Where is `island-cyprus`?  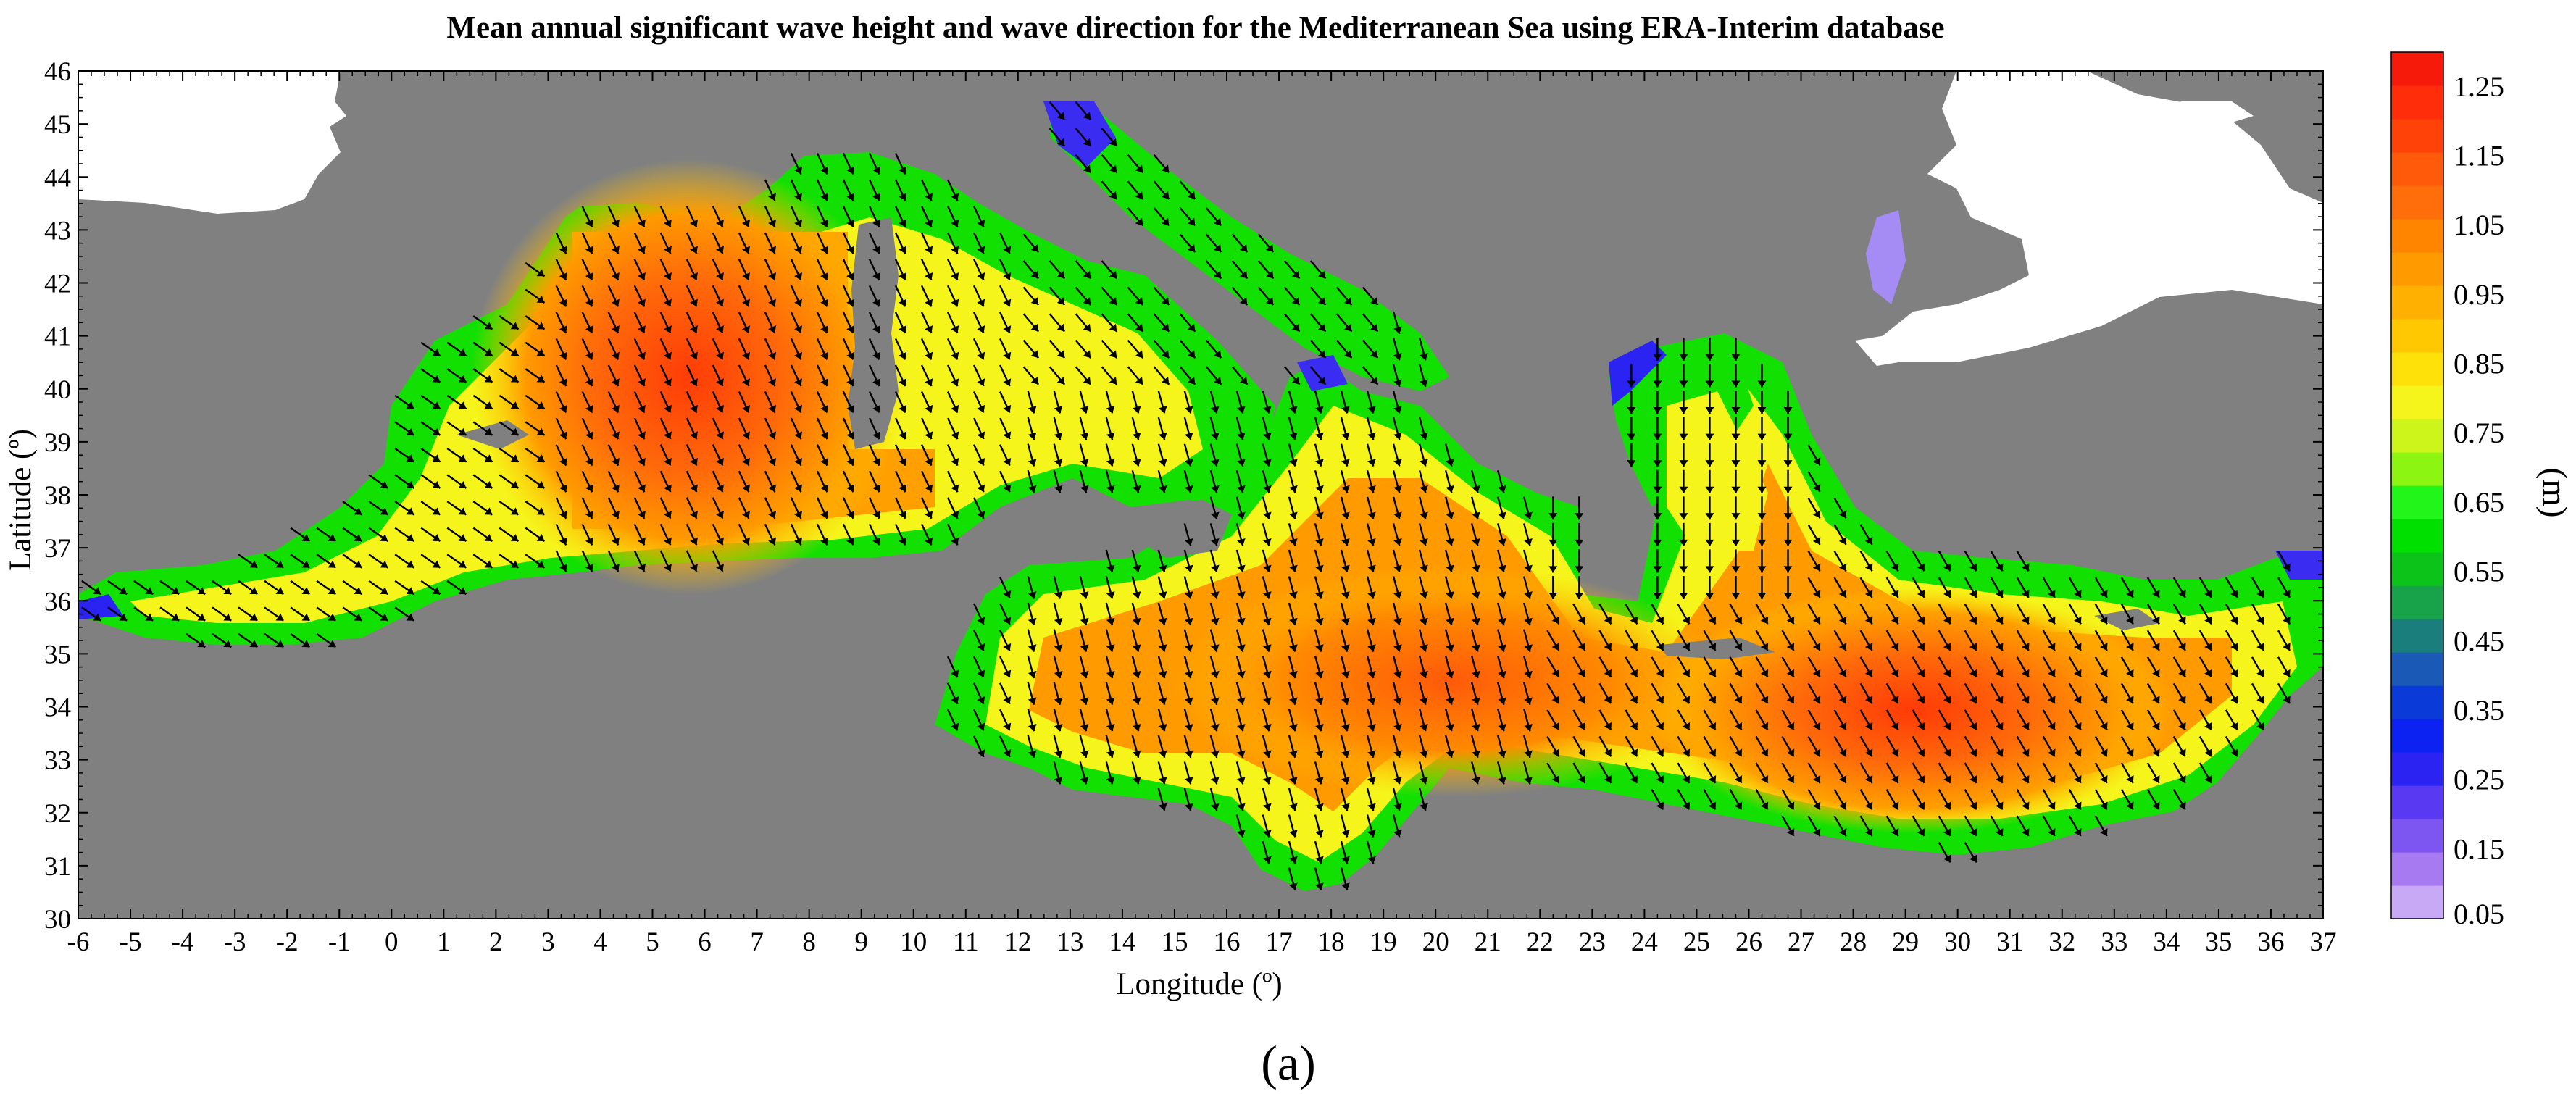 island-cyprus is located at coordinates (2126, 619).